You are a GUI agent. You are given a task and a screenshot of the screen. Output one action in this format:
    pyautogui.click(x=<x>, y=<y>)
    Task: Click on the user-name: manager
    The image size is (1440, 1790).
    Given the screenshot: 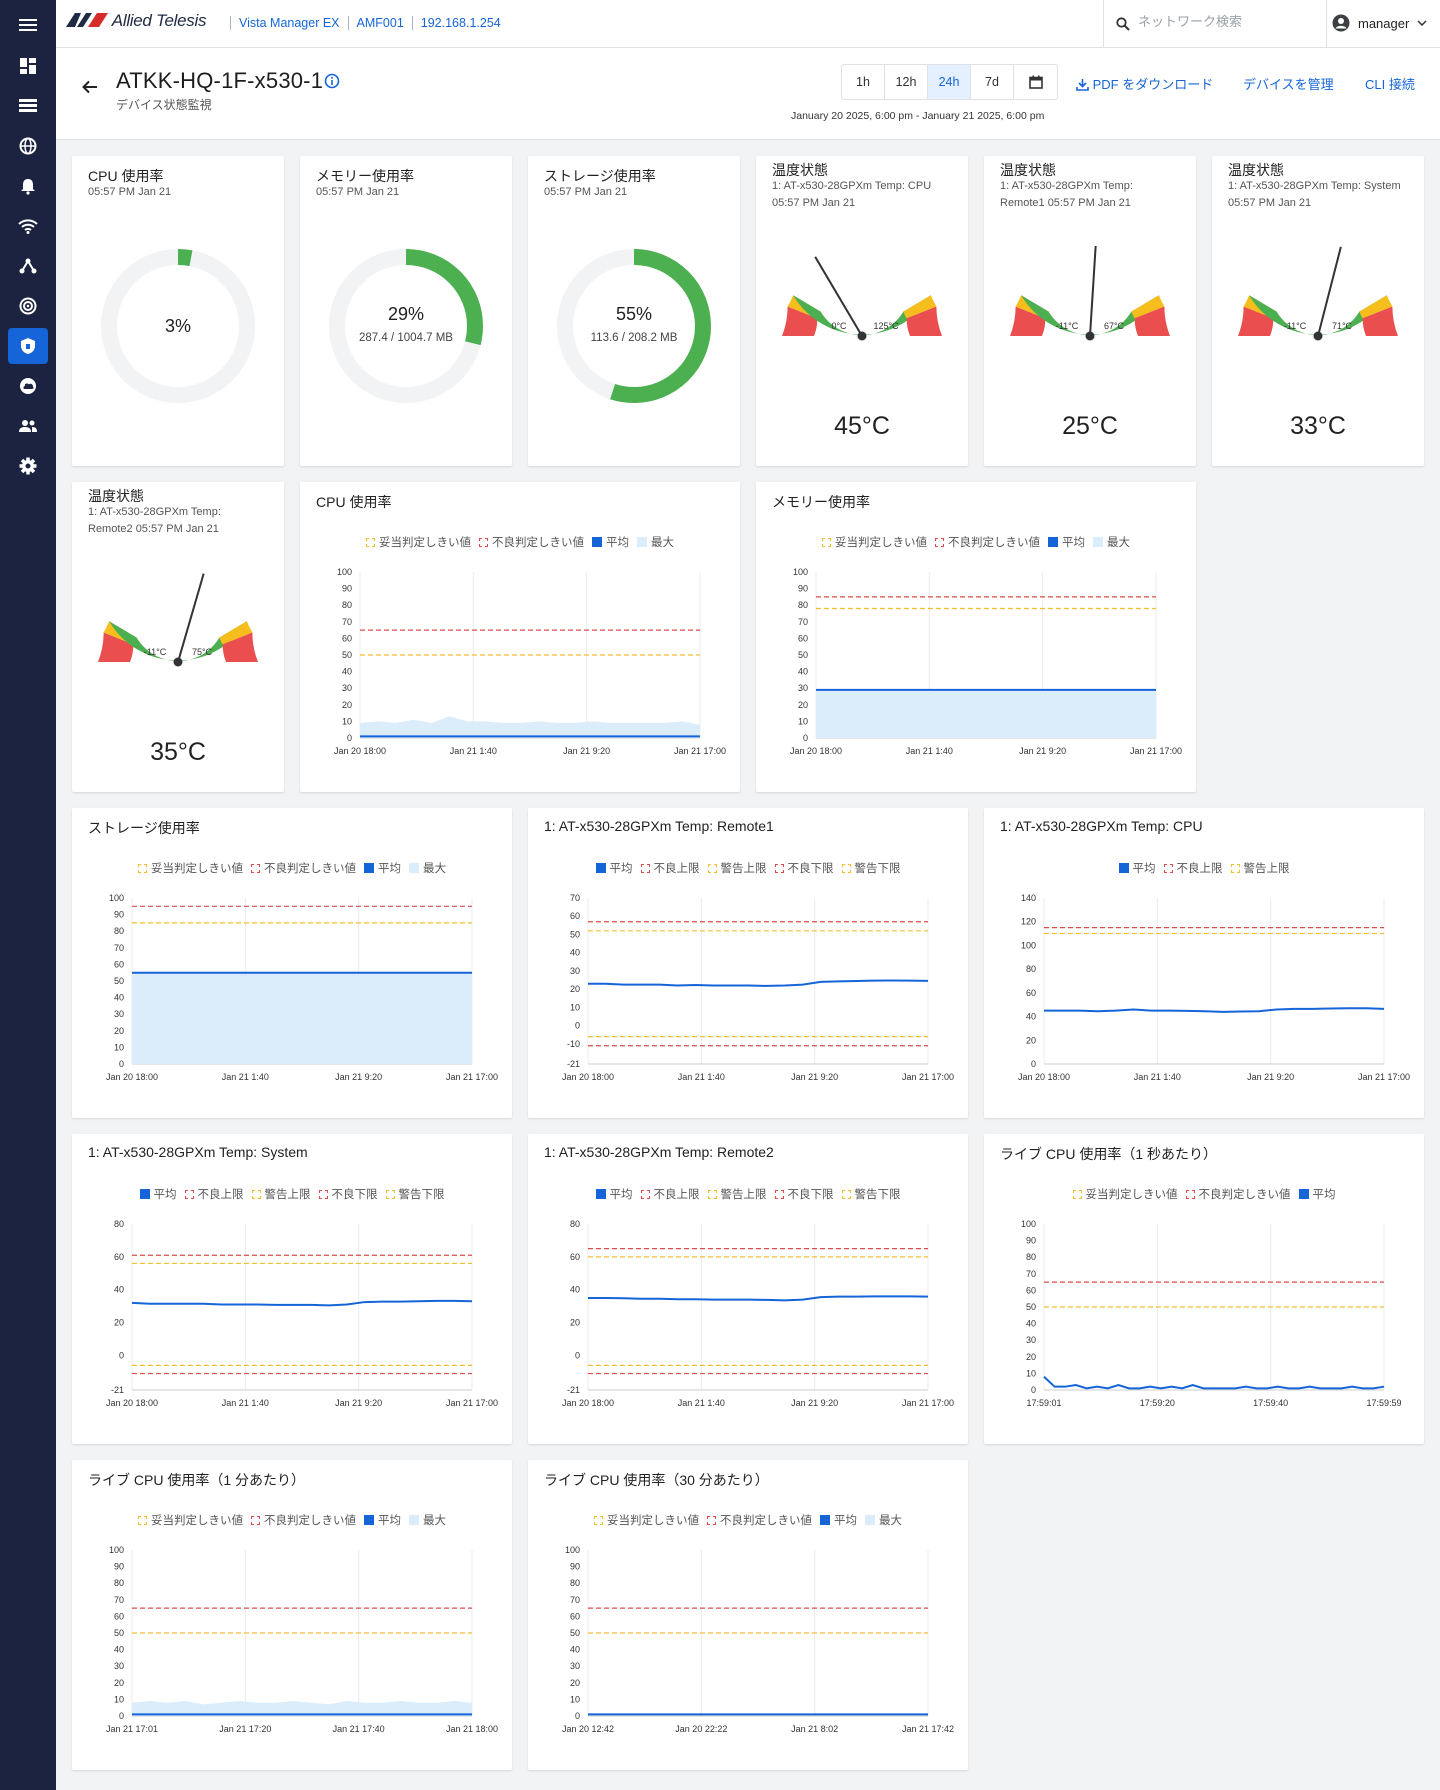 What is the action you would take?
    pyautogui.click(x=1384, y=23)
    